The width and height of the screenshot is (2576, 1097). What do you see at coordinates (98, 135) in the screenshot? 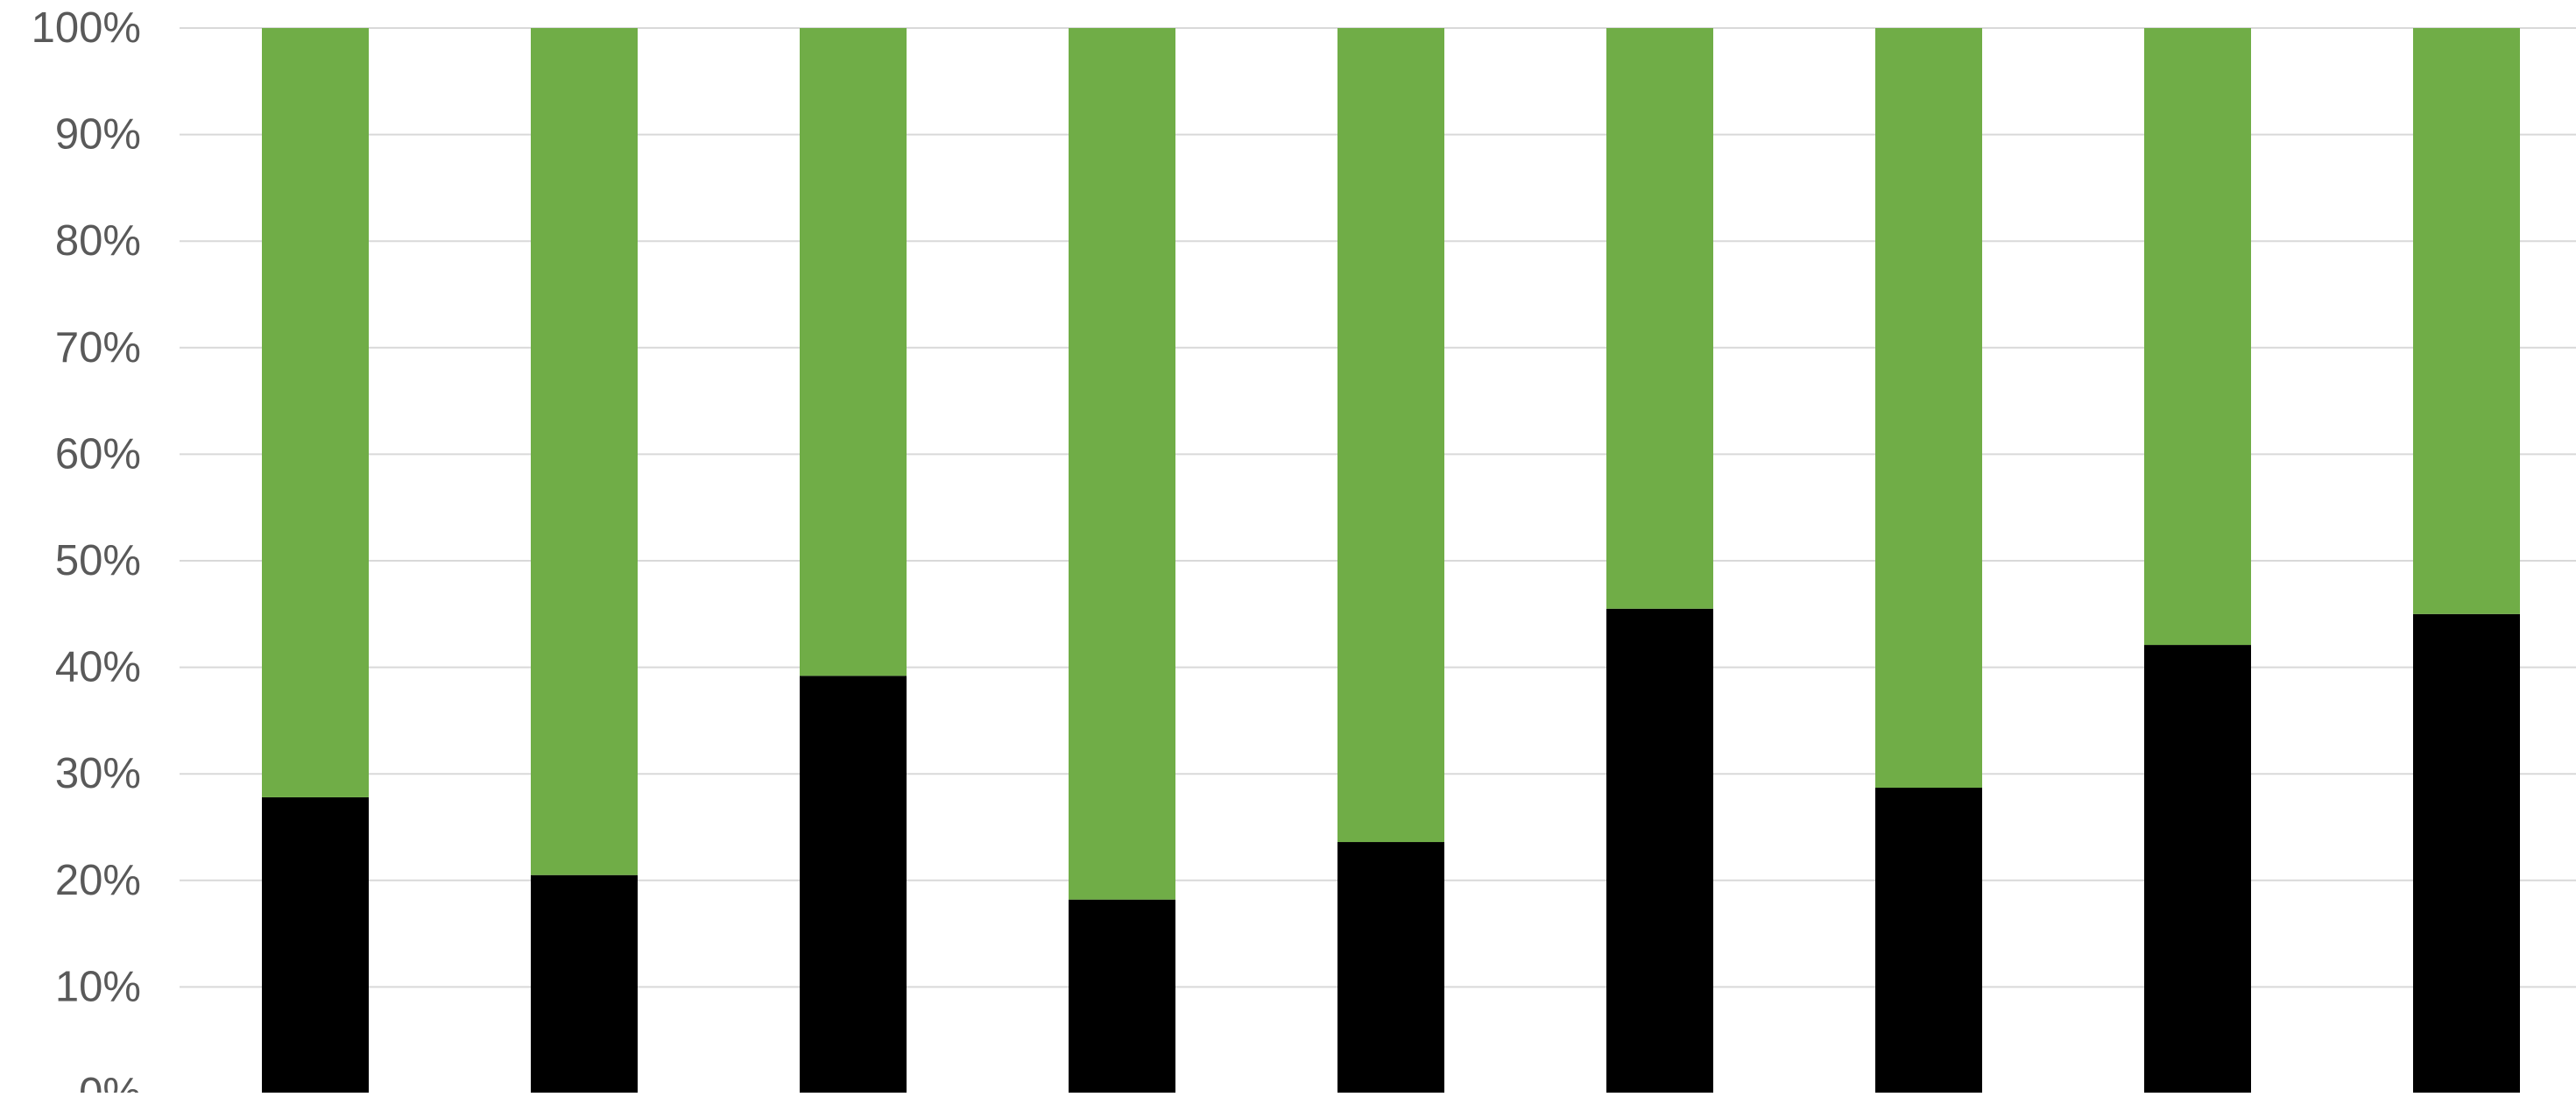
I see `y-tick-label: 90%` at bounding box center [98, 135].